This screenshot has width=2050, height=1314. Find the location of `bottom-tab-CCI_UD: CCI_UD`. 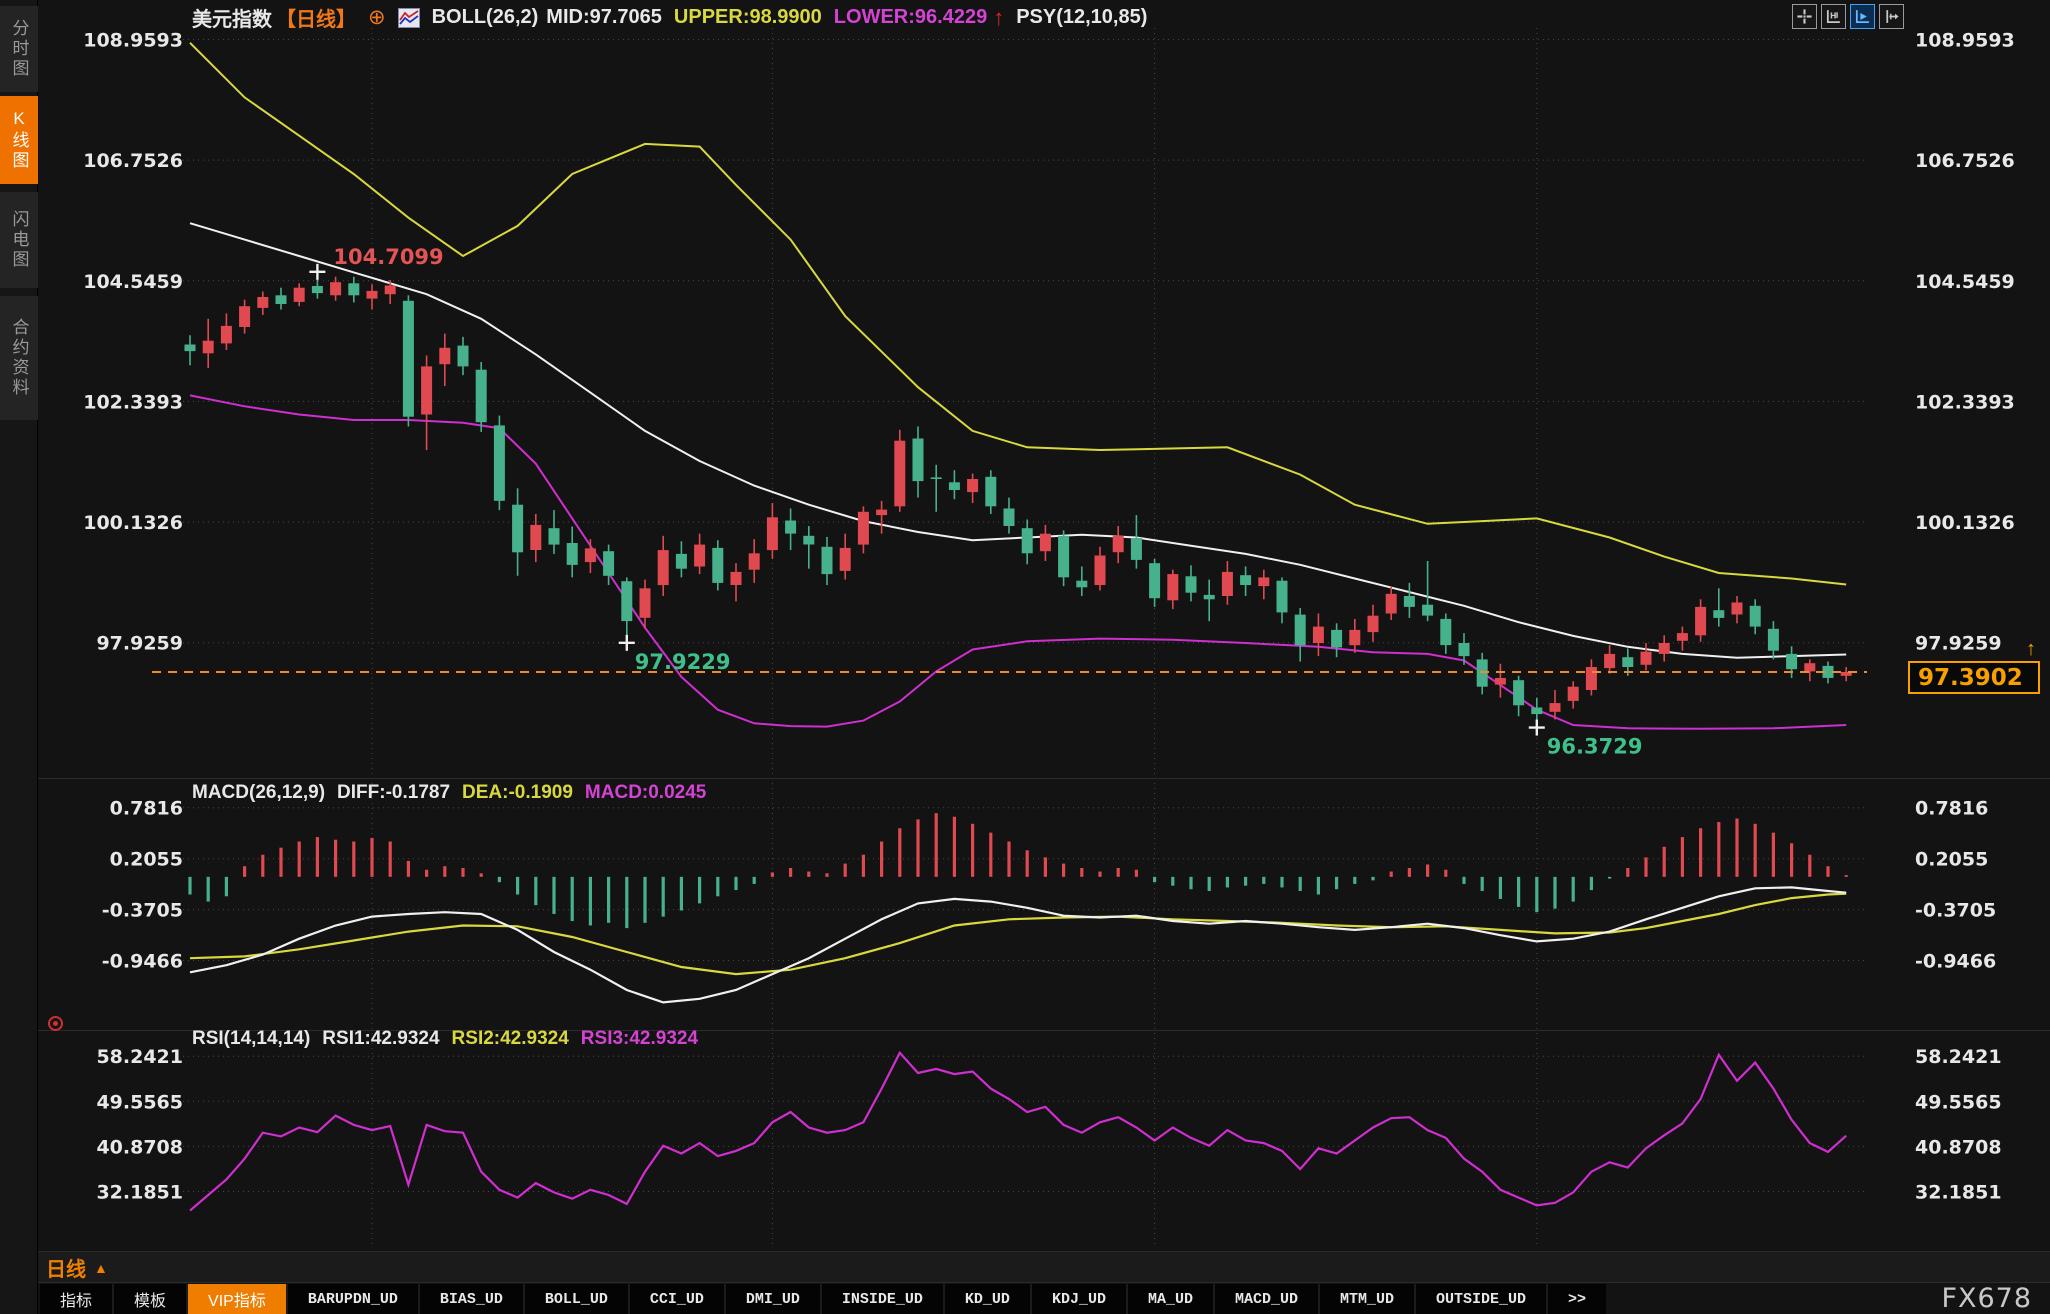

bottom-tab-CCI_UD: CCI_UD is located at coordinates (676, 1299).